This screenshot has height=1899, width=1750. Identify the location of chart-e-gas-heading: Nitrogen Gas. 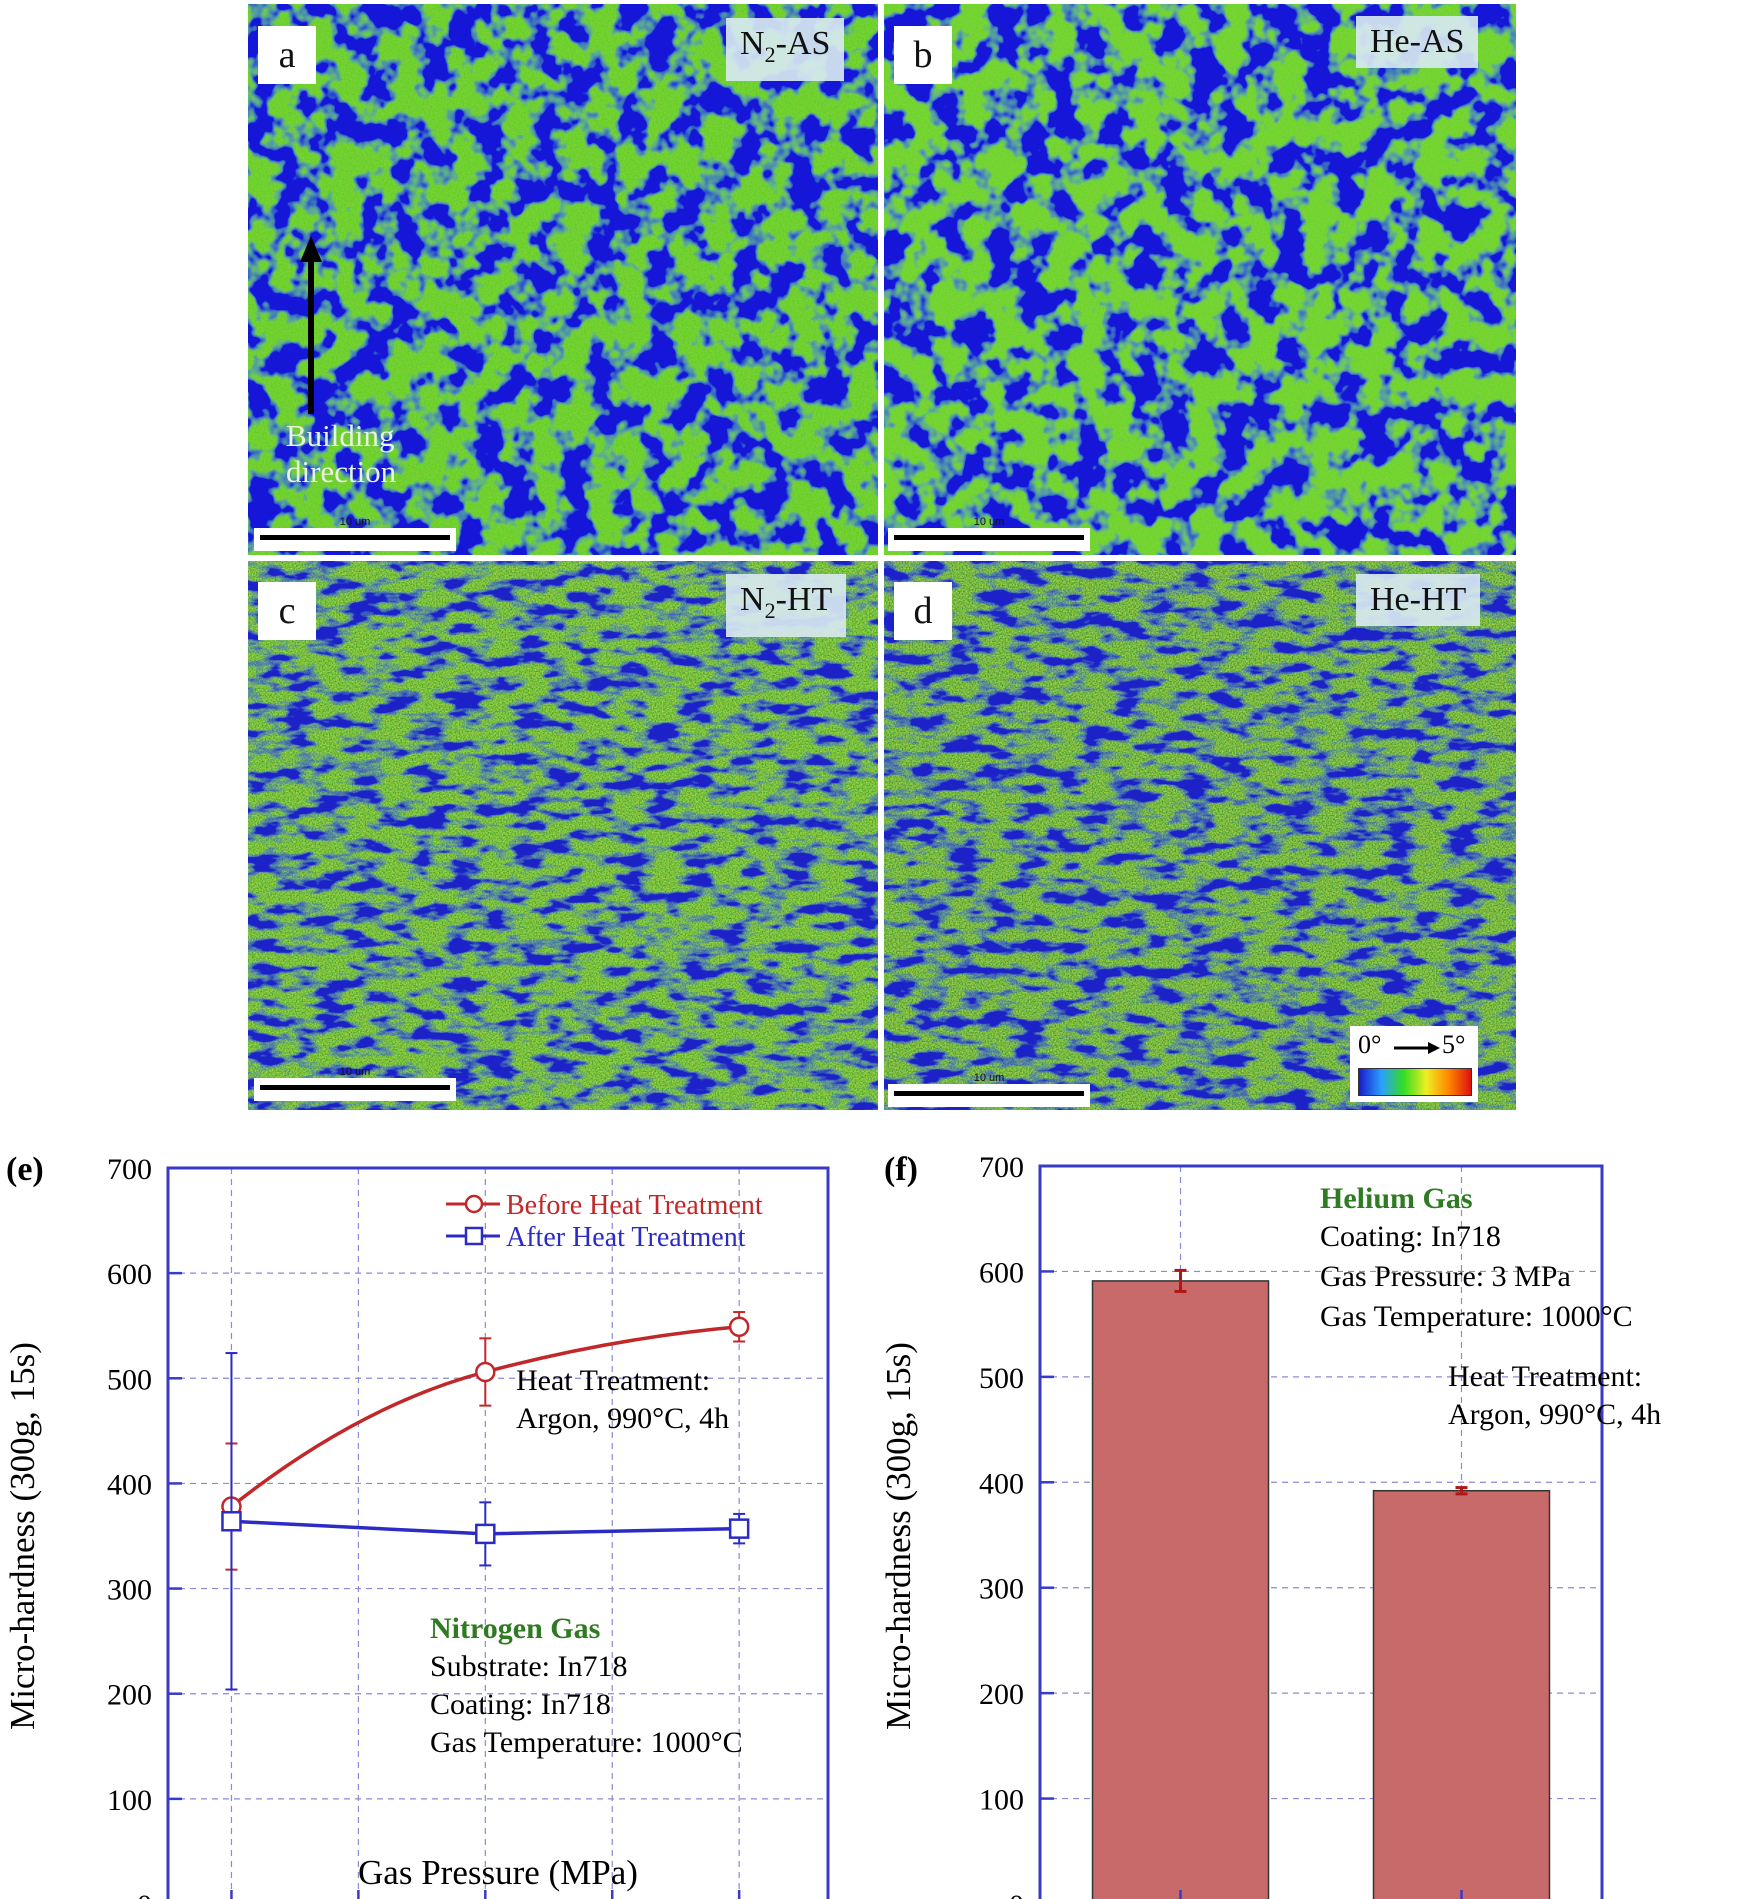
(515, 1628).